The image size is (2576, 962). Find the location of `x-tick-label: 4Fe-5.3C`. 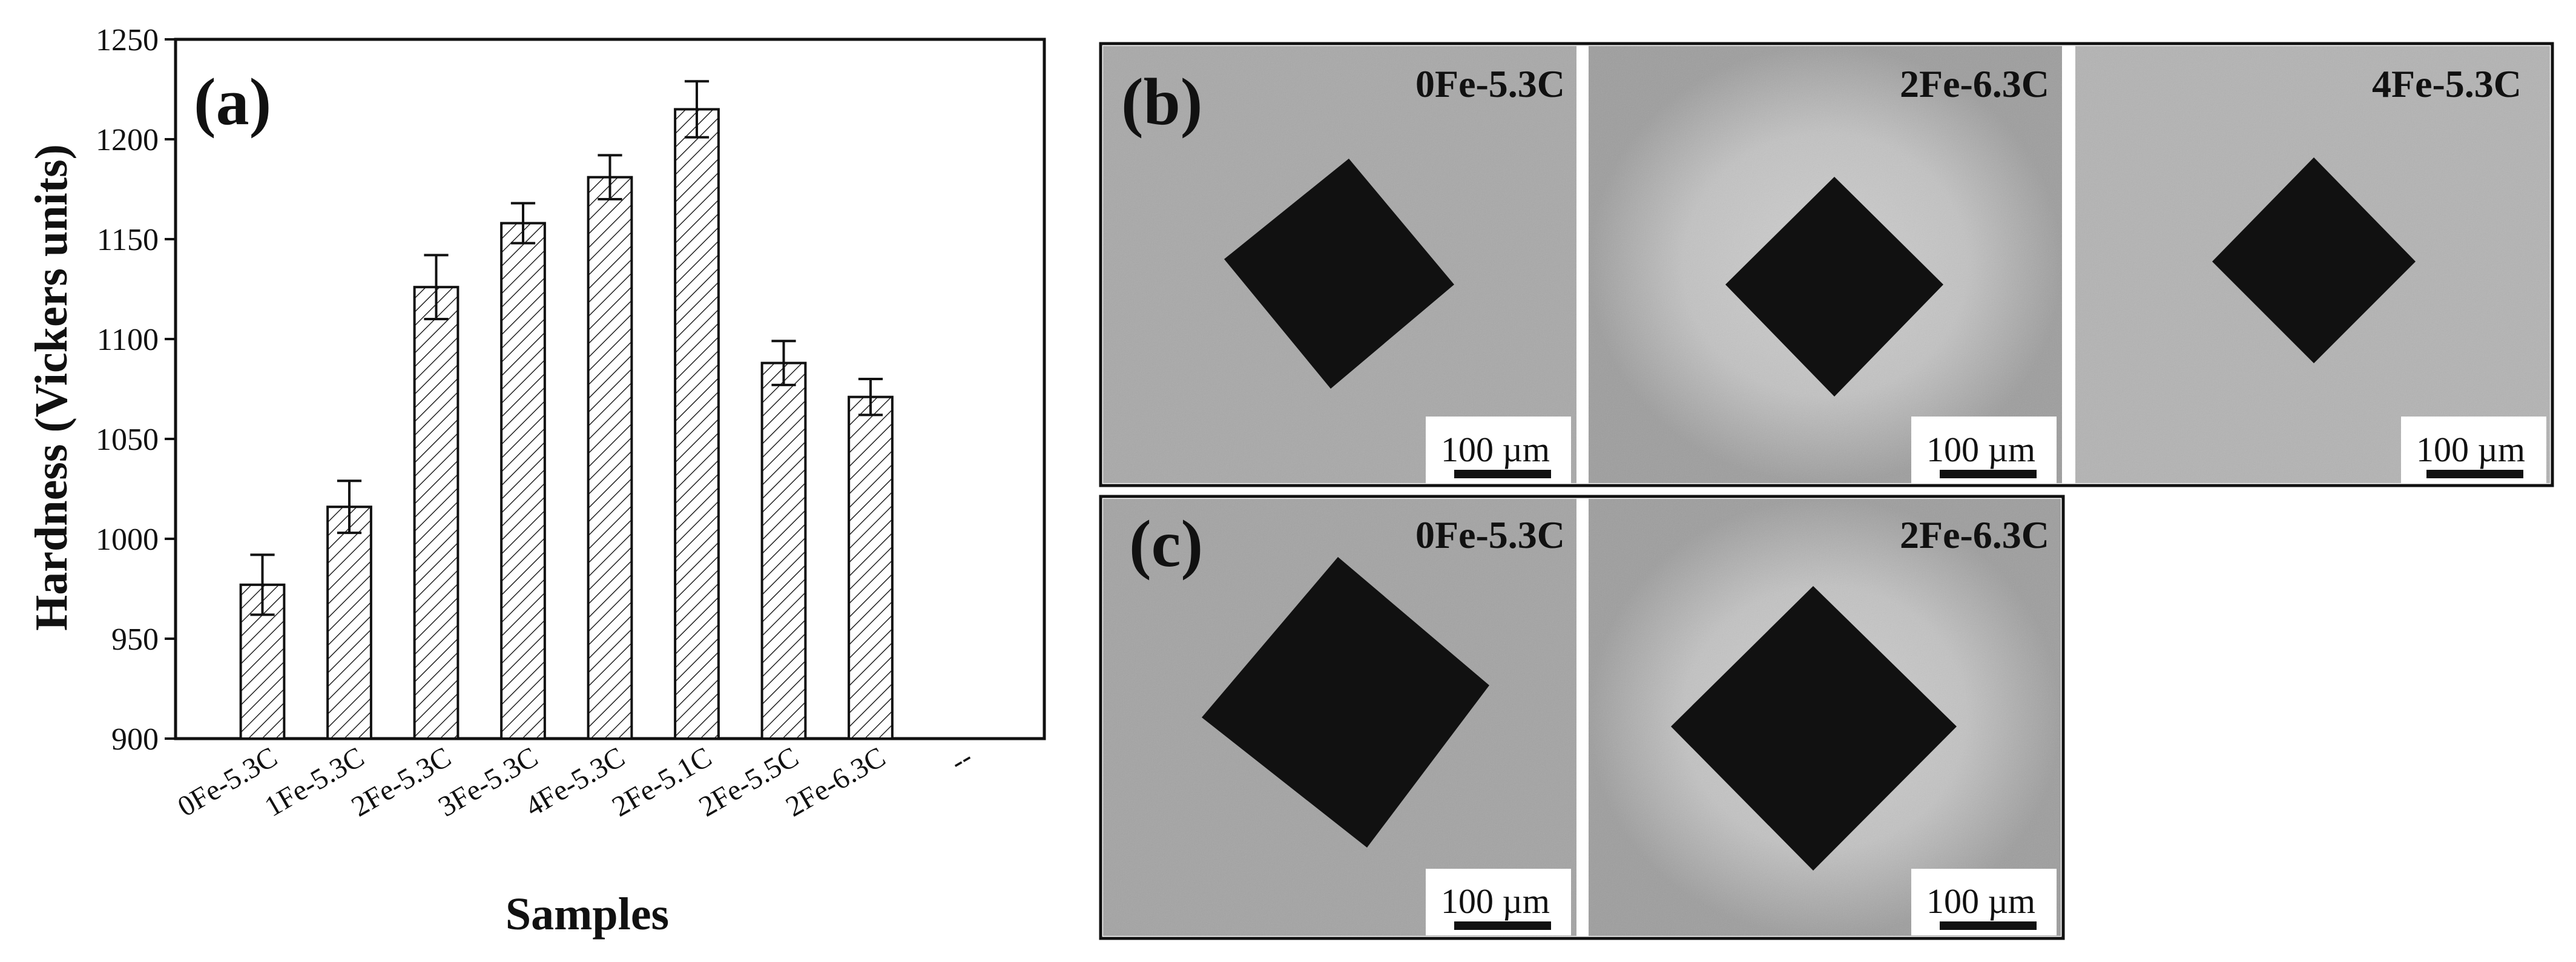

x-tick-label: 4Fe-5.3C is located at coordinates (575, 782).